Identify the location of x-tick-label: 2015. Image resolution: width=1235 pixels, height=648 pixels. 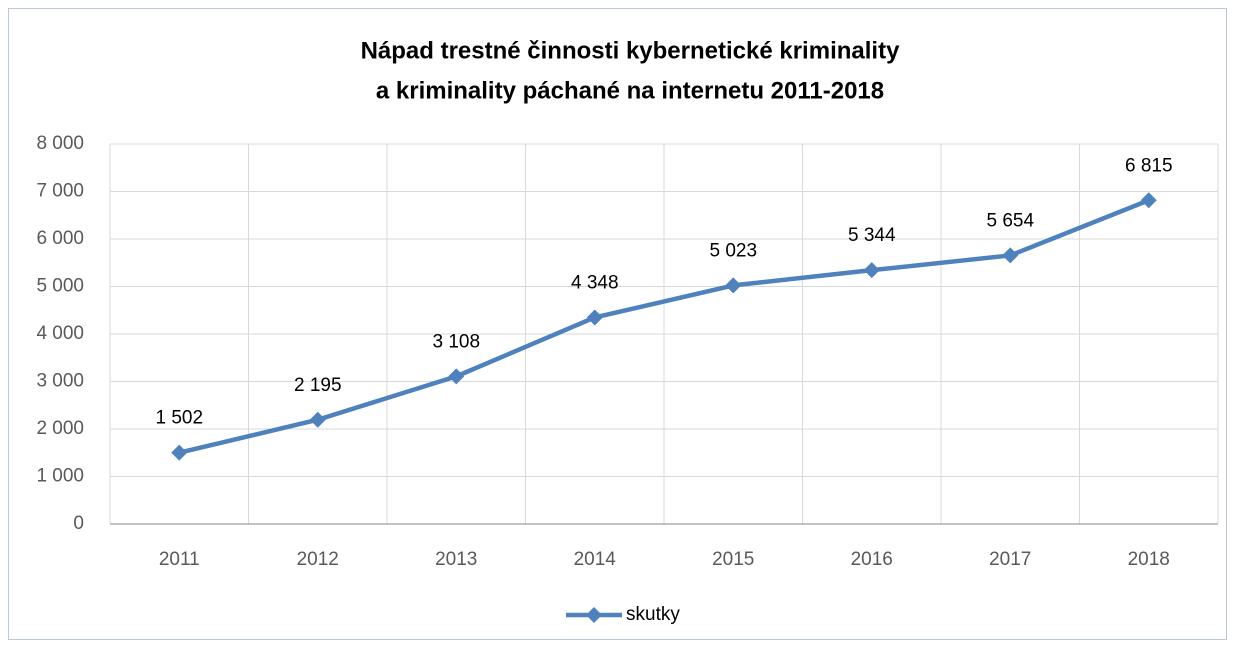
(733, 559).